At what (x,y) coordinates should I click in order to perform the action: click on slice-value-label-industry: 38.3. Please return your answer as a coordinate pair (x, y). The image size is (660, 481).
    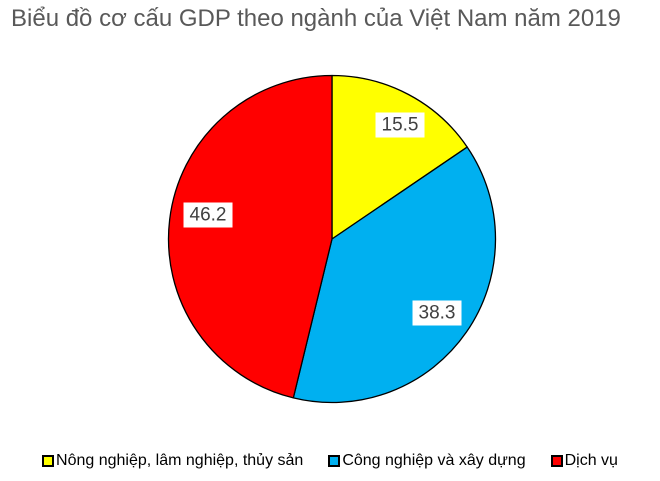
    Looking at the image, I should click on (437, 313).